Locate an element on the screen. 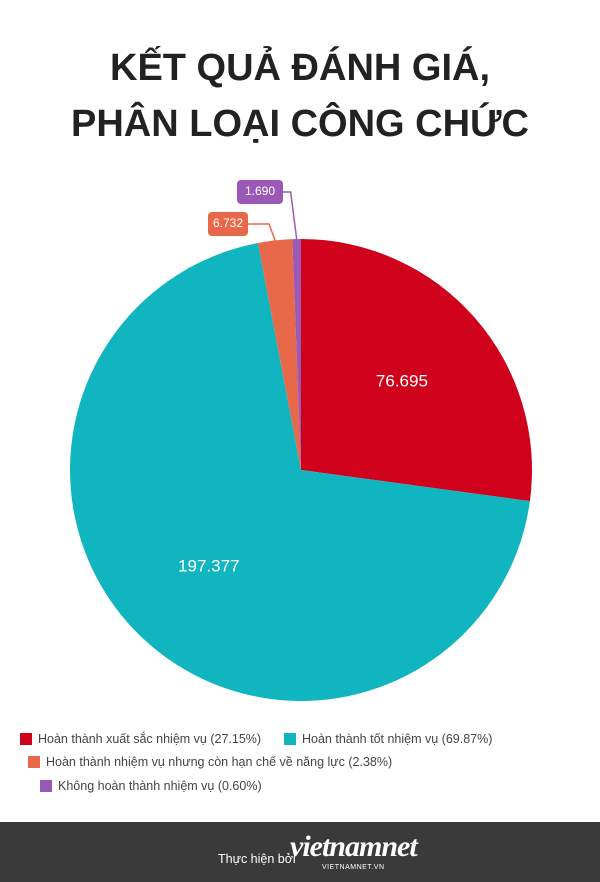 The image size is (600, 882). footer: Thực hiện bởi vietnamnet VIETNAMNET.VN is located at coordinates (300, 852).